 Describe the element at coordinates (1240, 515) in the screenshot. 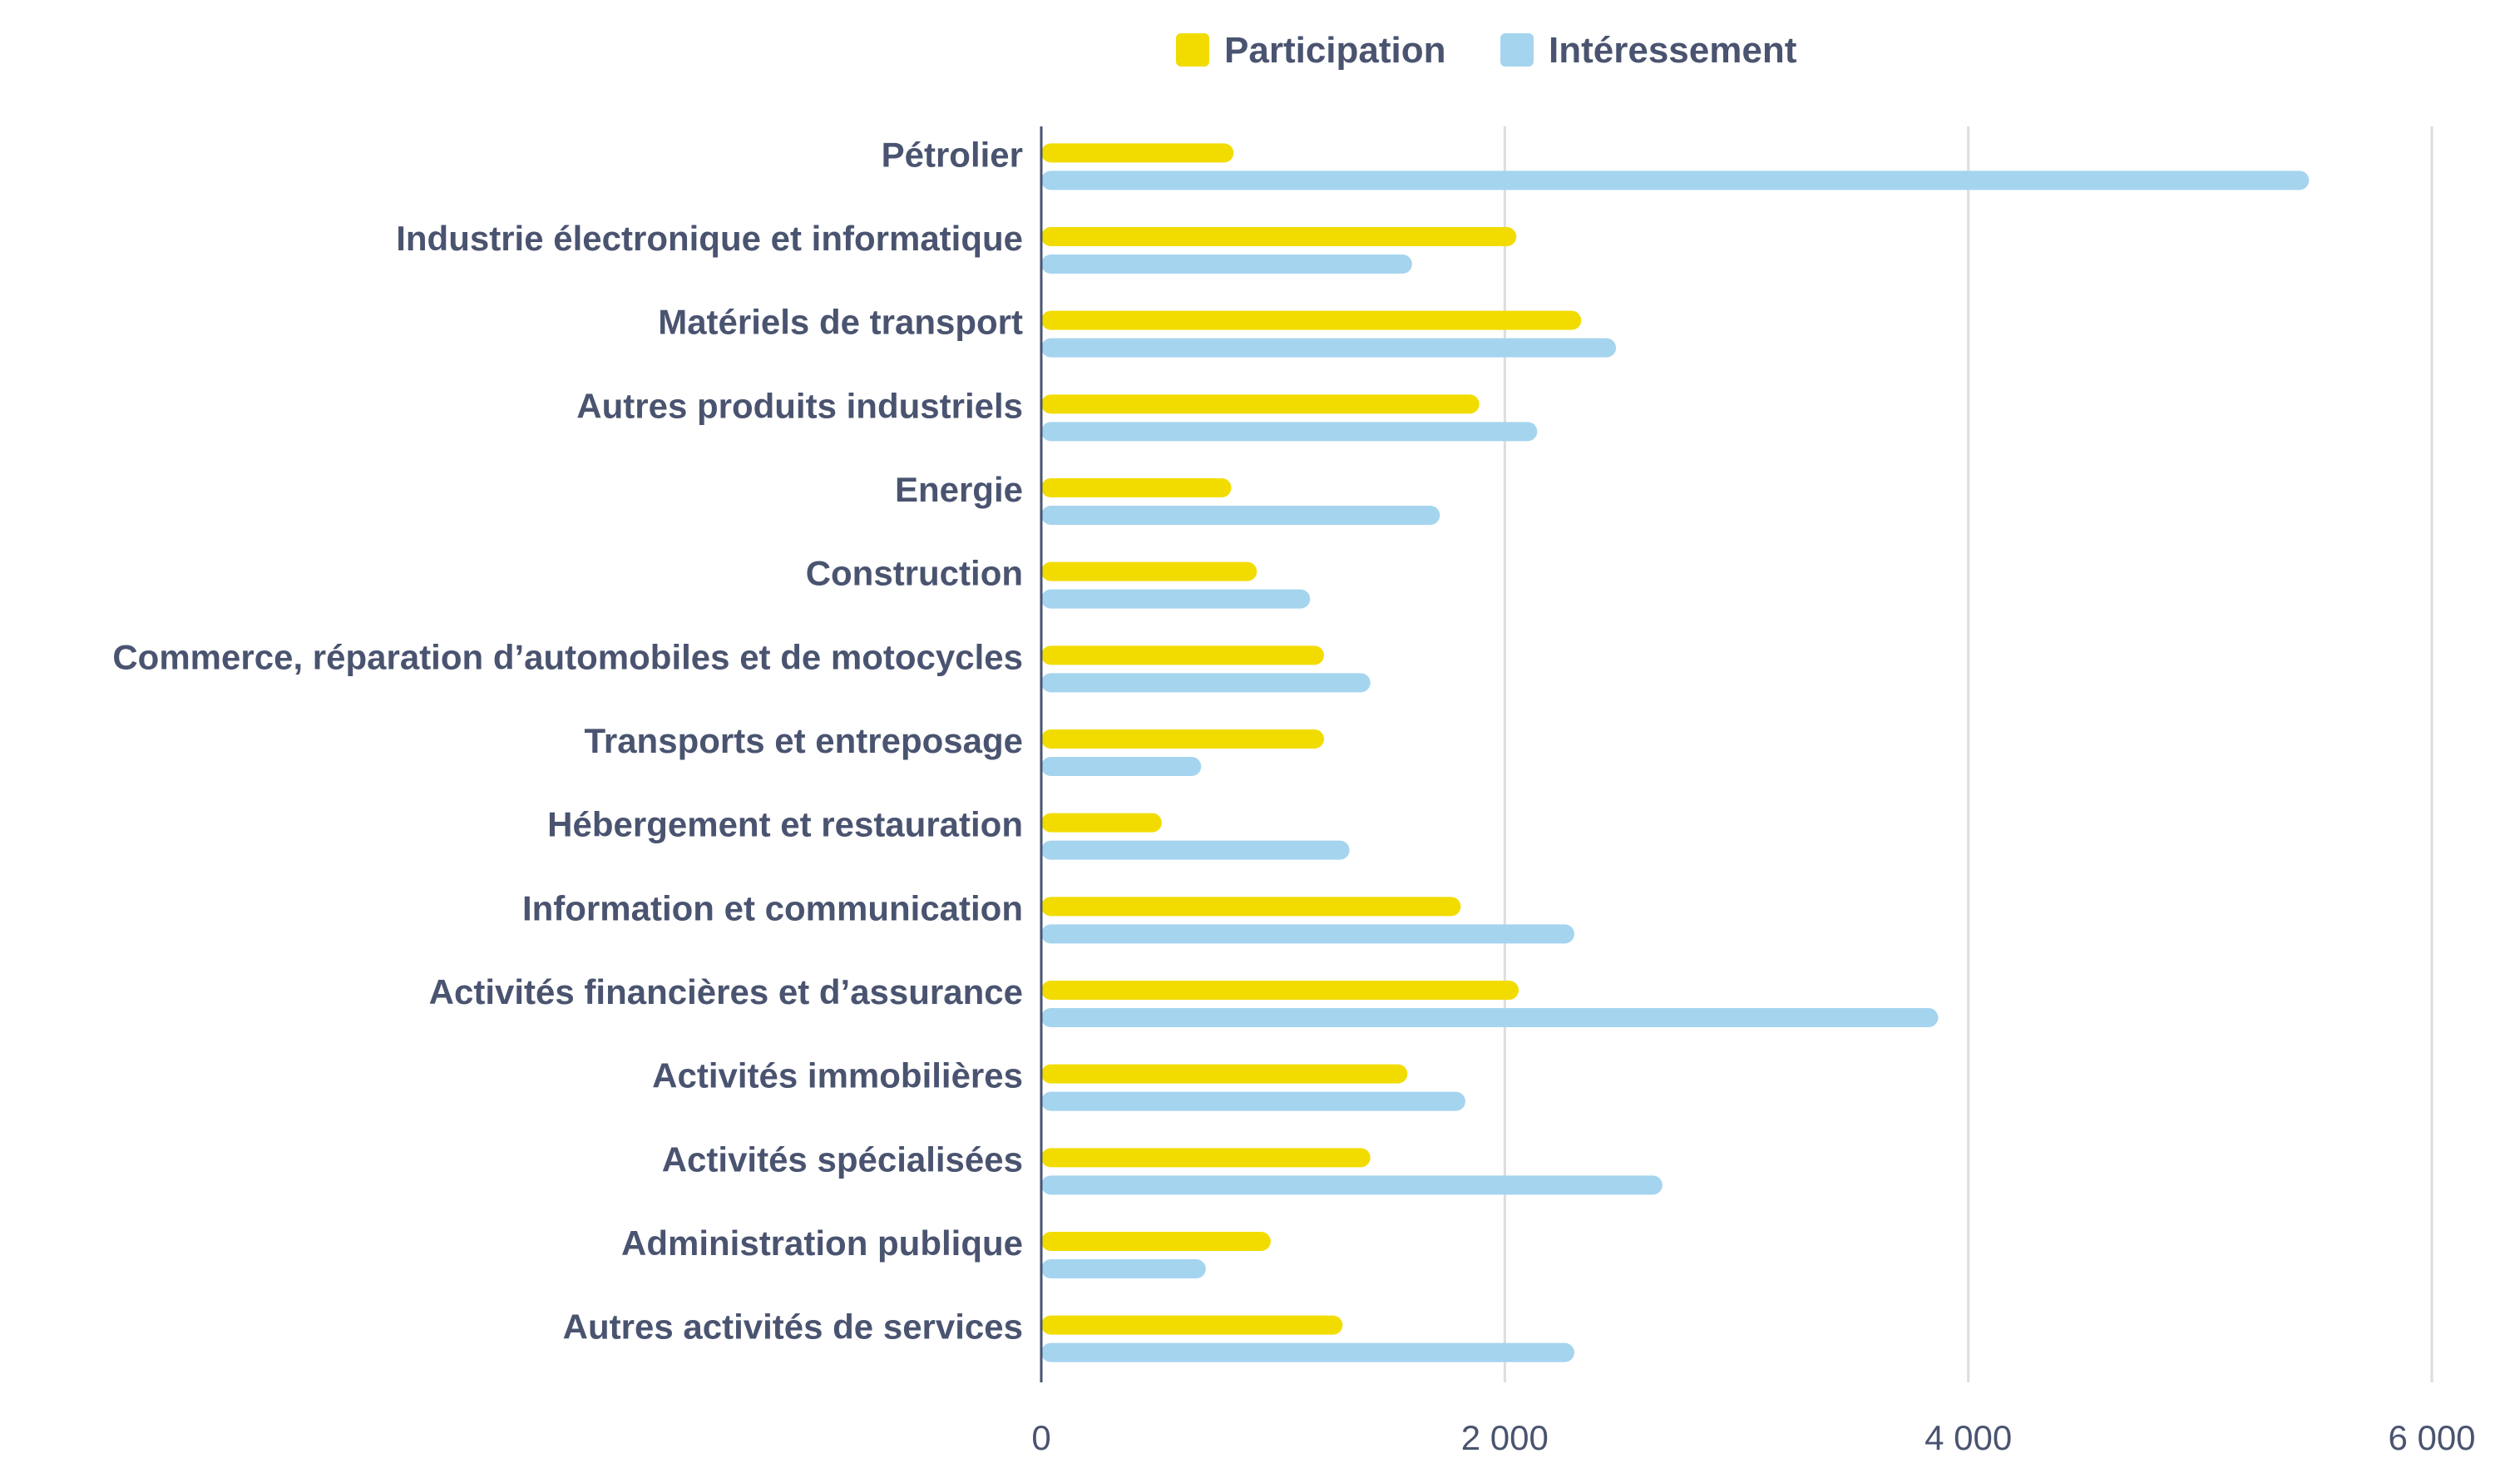

I see `bar-interessement-energie` at that location.